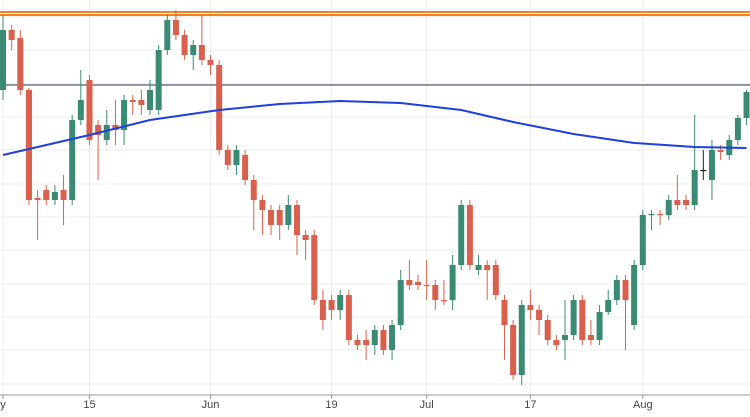 The image size is (750, 417). I want to click on x-tick-label: 15, so click(89, 405).